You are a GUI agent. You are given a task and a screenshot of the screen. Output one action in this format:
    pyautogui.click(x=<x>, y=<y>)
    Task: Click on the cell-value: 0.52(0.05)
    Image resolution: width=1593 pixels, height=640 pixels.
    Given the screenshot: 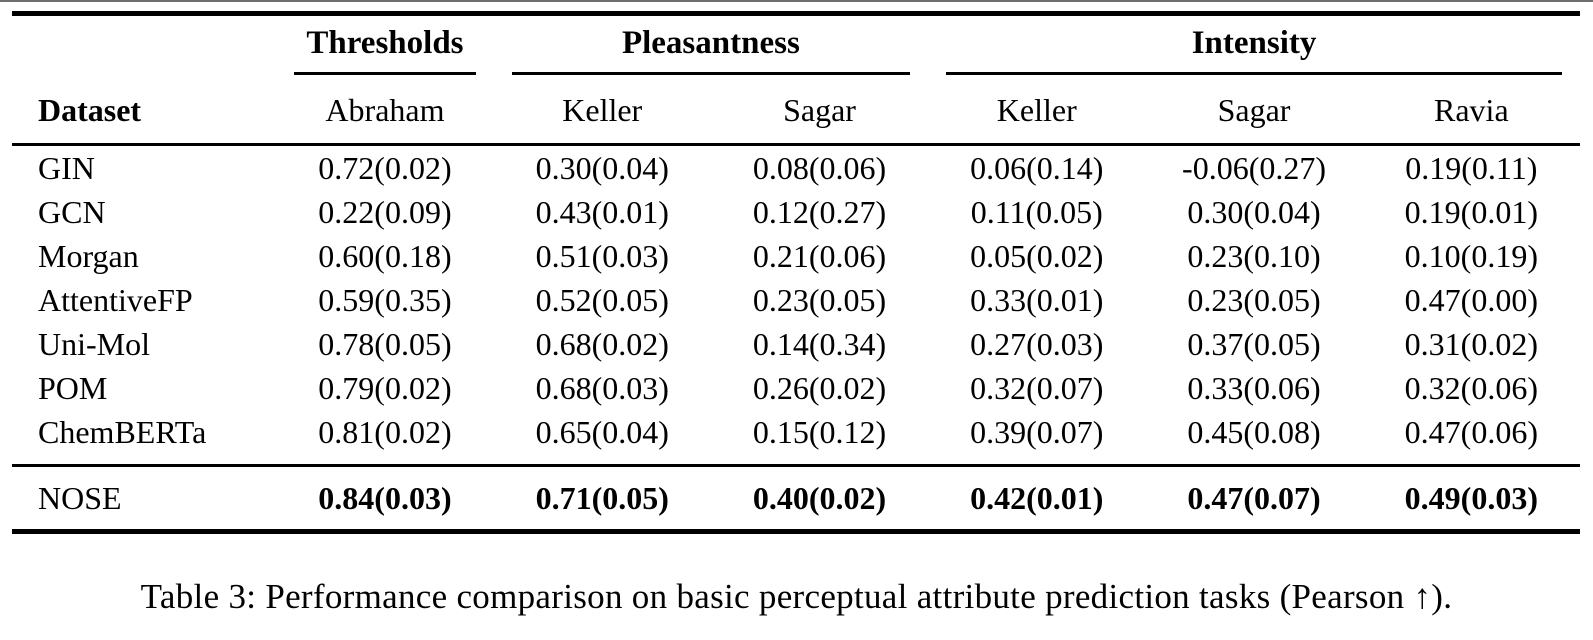 What is the action you would take?
    pyautogui.click(x=602, y=300)
    